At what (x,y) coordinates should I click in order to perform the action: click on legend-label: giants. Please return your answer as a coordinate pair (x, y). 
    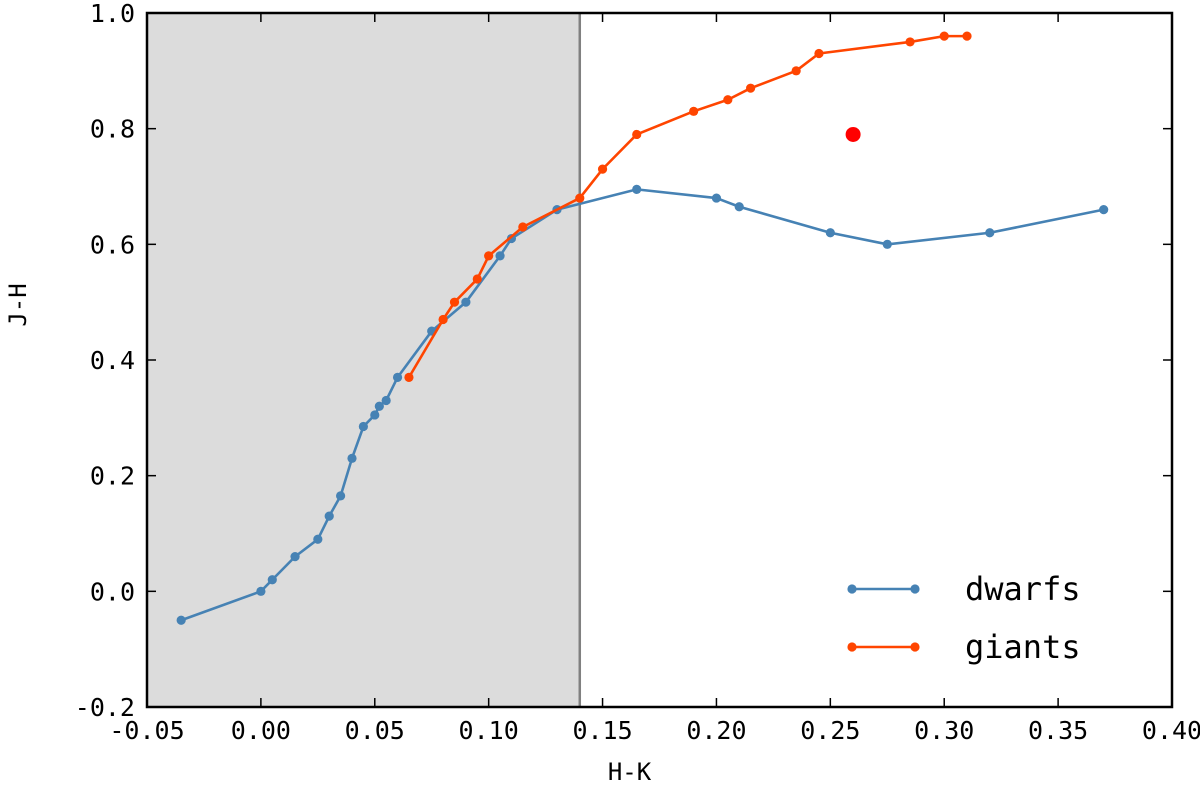
    Looking at the image, I should click on (1023, 647).